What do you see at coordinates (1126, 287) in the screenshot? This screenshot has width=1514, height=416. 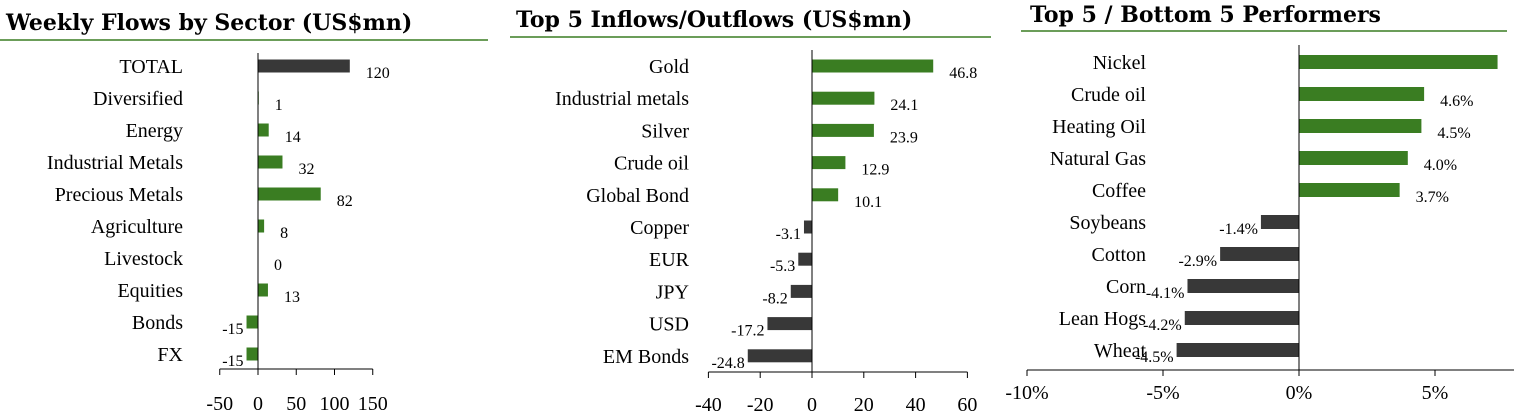 I see `category-label: Corn` at bounding box center [1126, 287].